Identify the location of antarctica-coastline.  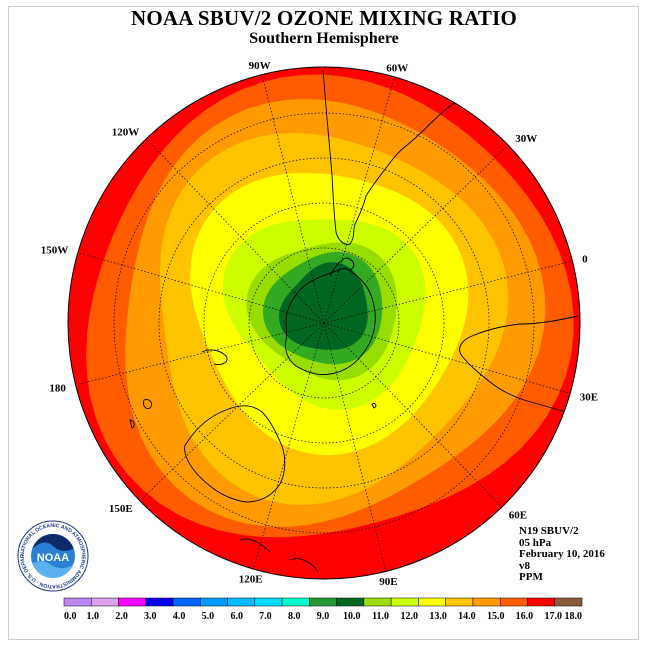
(330, 321).